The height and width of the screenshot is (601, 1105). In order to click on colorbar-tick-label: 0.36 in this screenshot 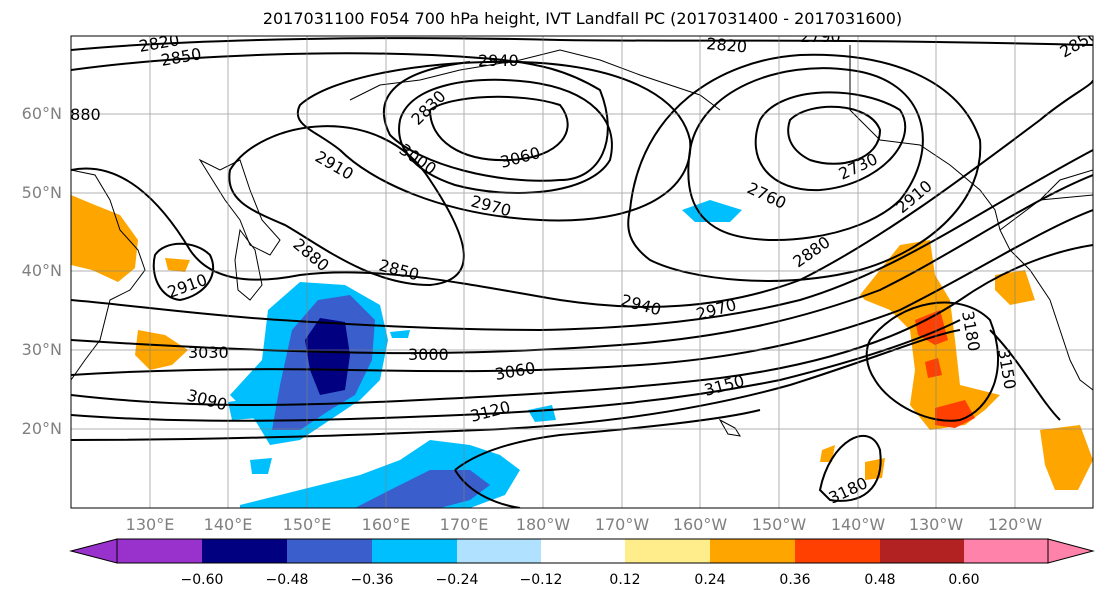, I will do `click(795, 580)`.